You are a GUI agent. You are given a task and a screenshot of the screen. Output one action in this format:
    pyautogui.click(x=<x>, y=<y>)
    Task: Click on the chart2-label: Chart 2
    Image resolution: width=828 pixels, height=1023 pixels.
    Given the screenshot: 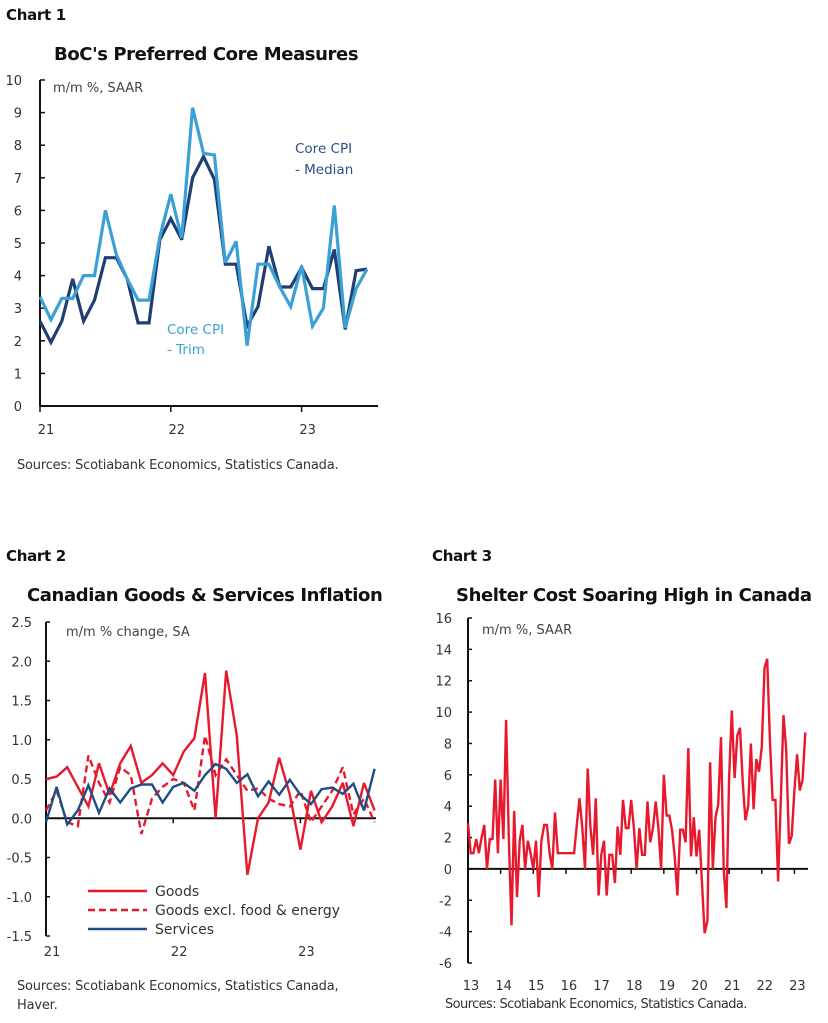 What is the action you would take?
    pyautogui.click(x=36, y=556)
    